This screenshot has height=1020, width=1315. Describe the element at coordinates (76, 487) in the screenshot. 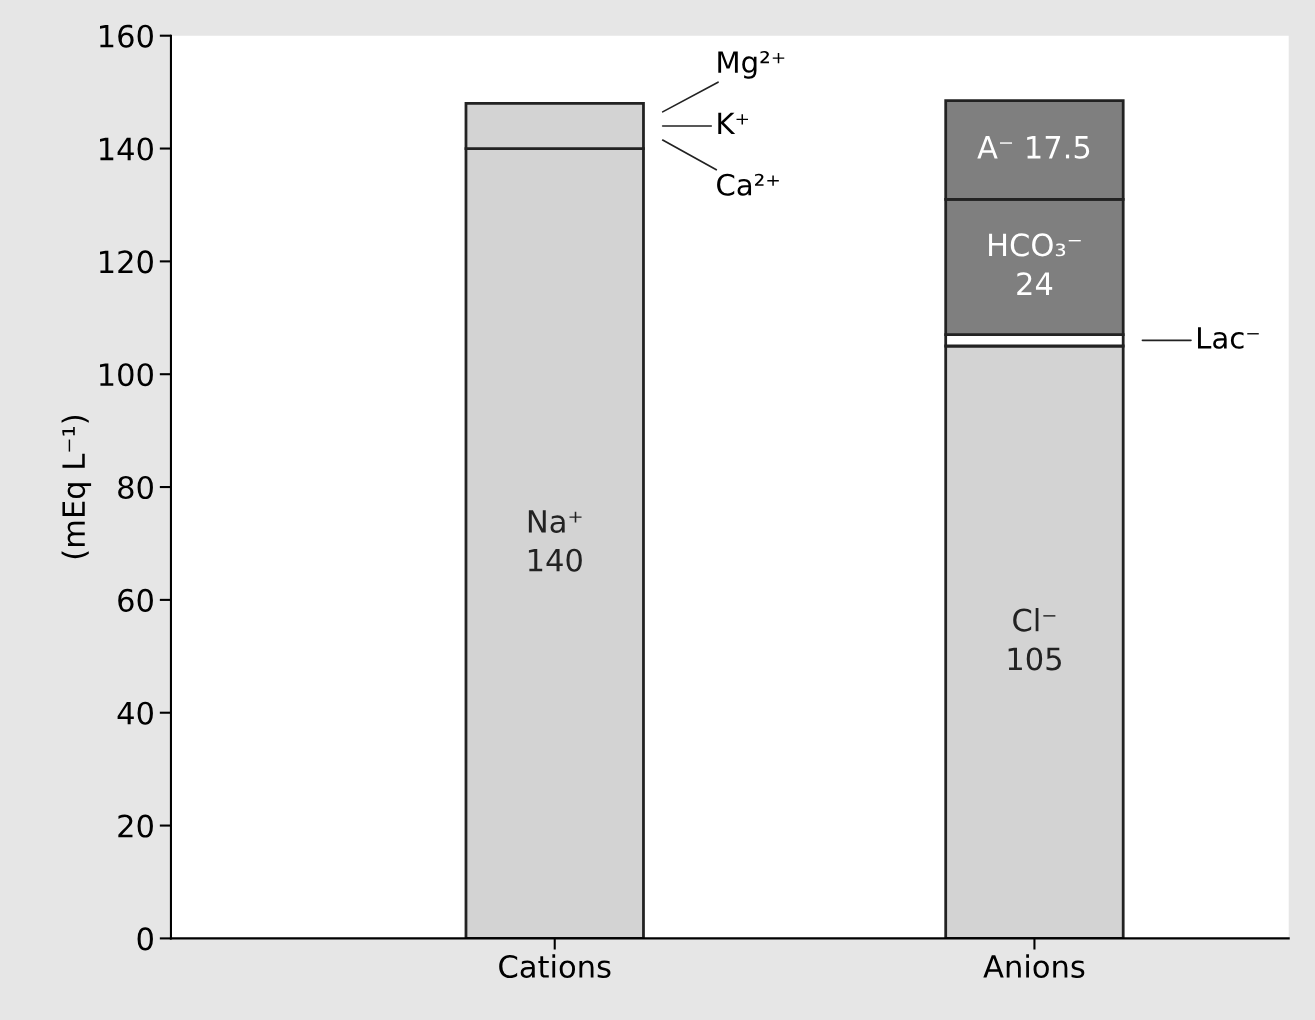

I see `y-axis-title: (mEq L⁻¹)` at that location.